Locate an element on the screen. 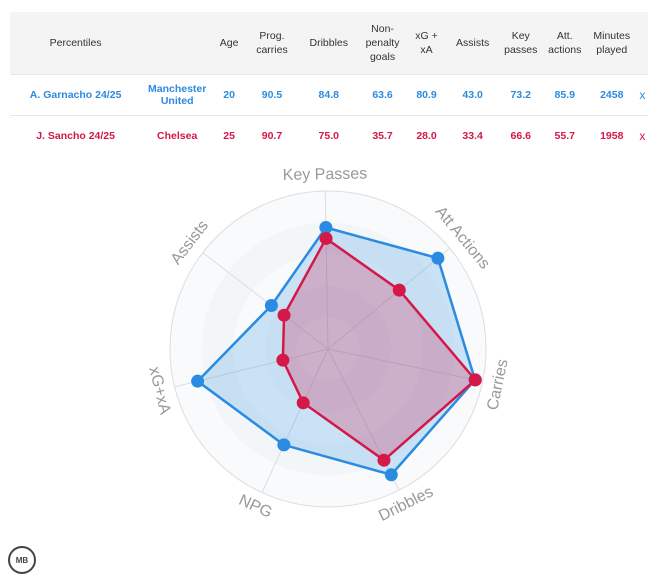 Image resolution: width=660 pixels, height=587 pixels. header-team is located at coordinates (177, 43).